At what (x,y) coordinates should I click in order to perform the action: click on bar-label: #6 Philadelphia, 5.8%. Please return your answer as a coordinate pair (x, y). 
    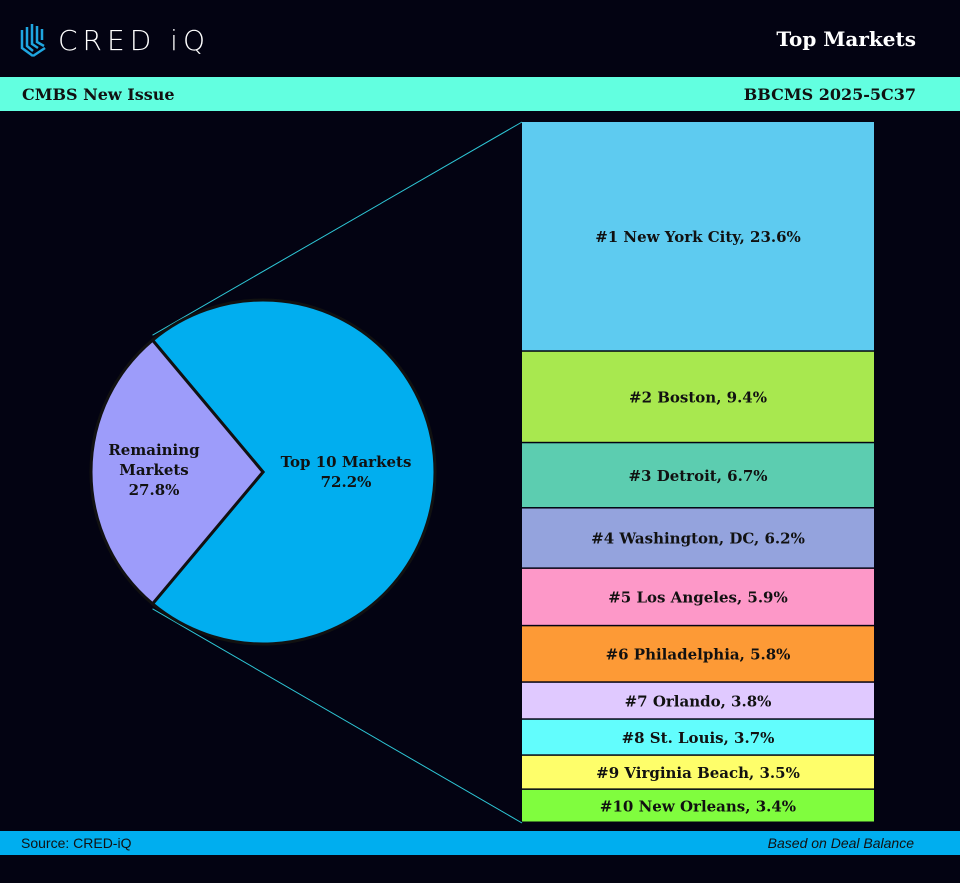
    Looking at the image, I should click on (698, 655).